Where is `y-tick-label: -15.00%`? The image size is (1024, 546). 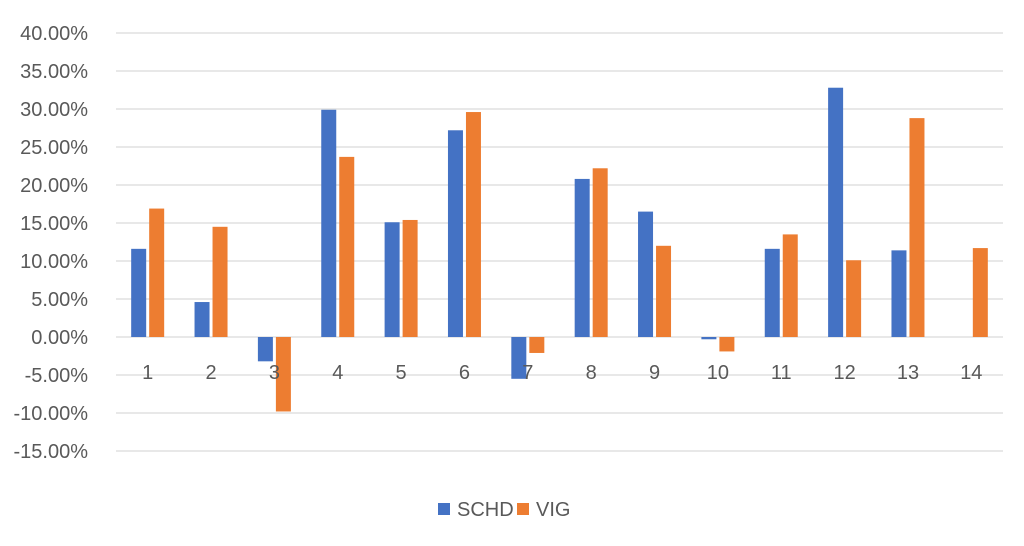 y-tick-label: -15.00% is located at coordinates (51, 452).